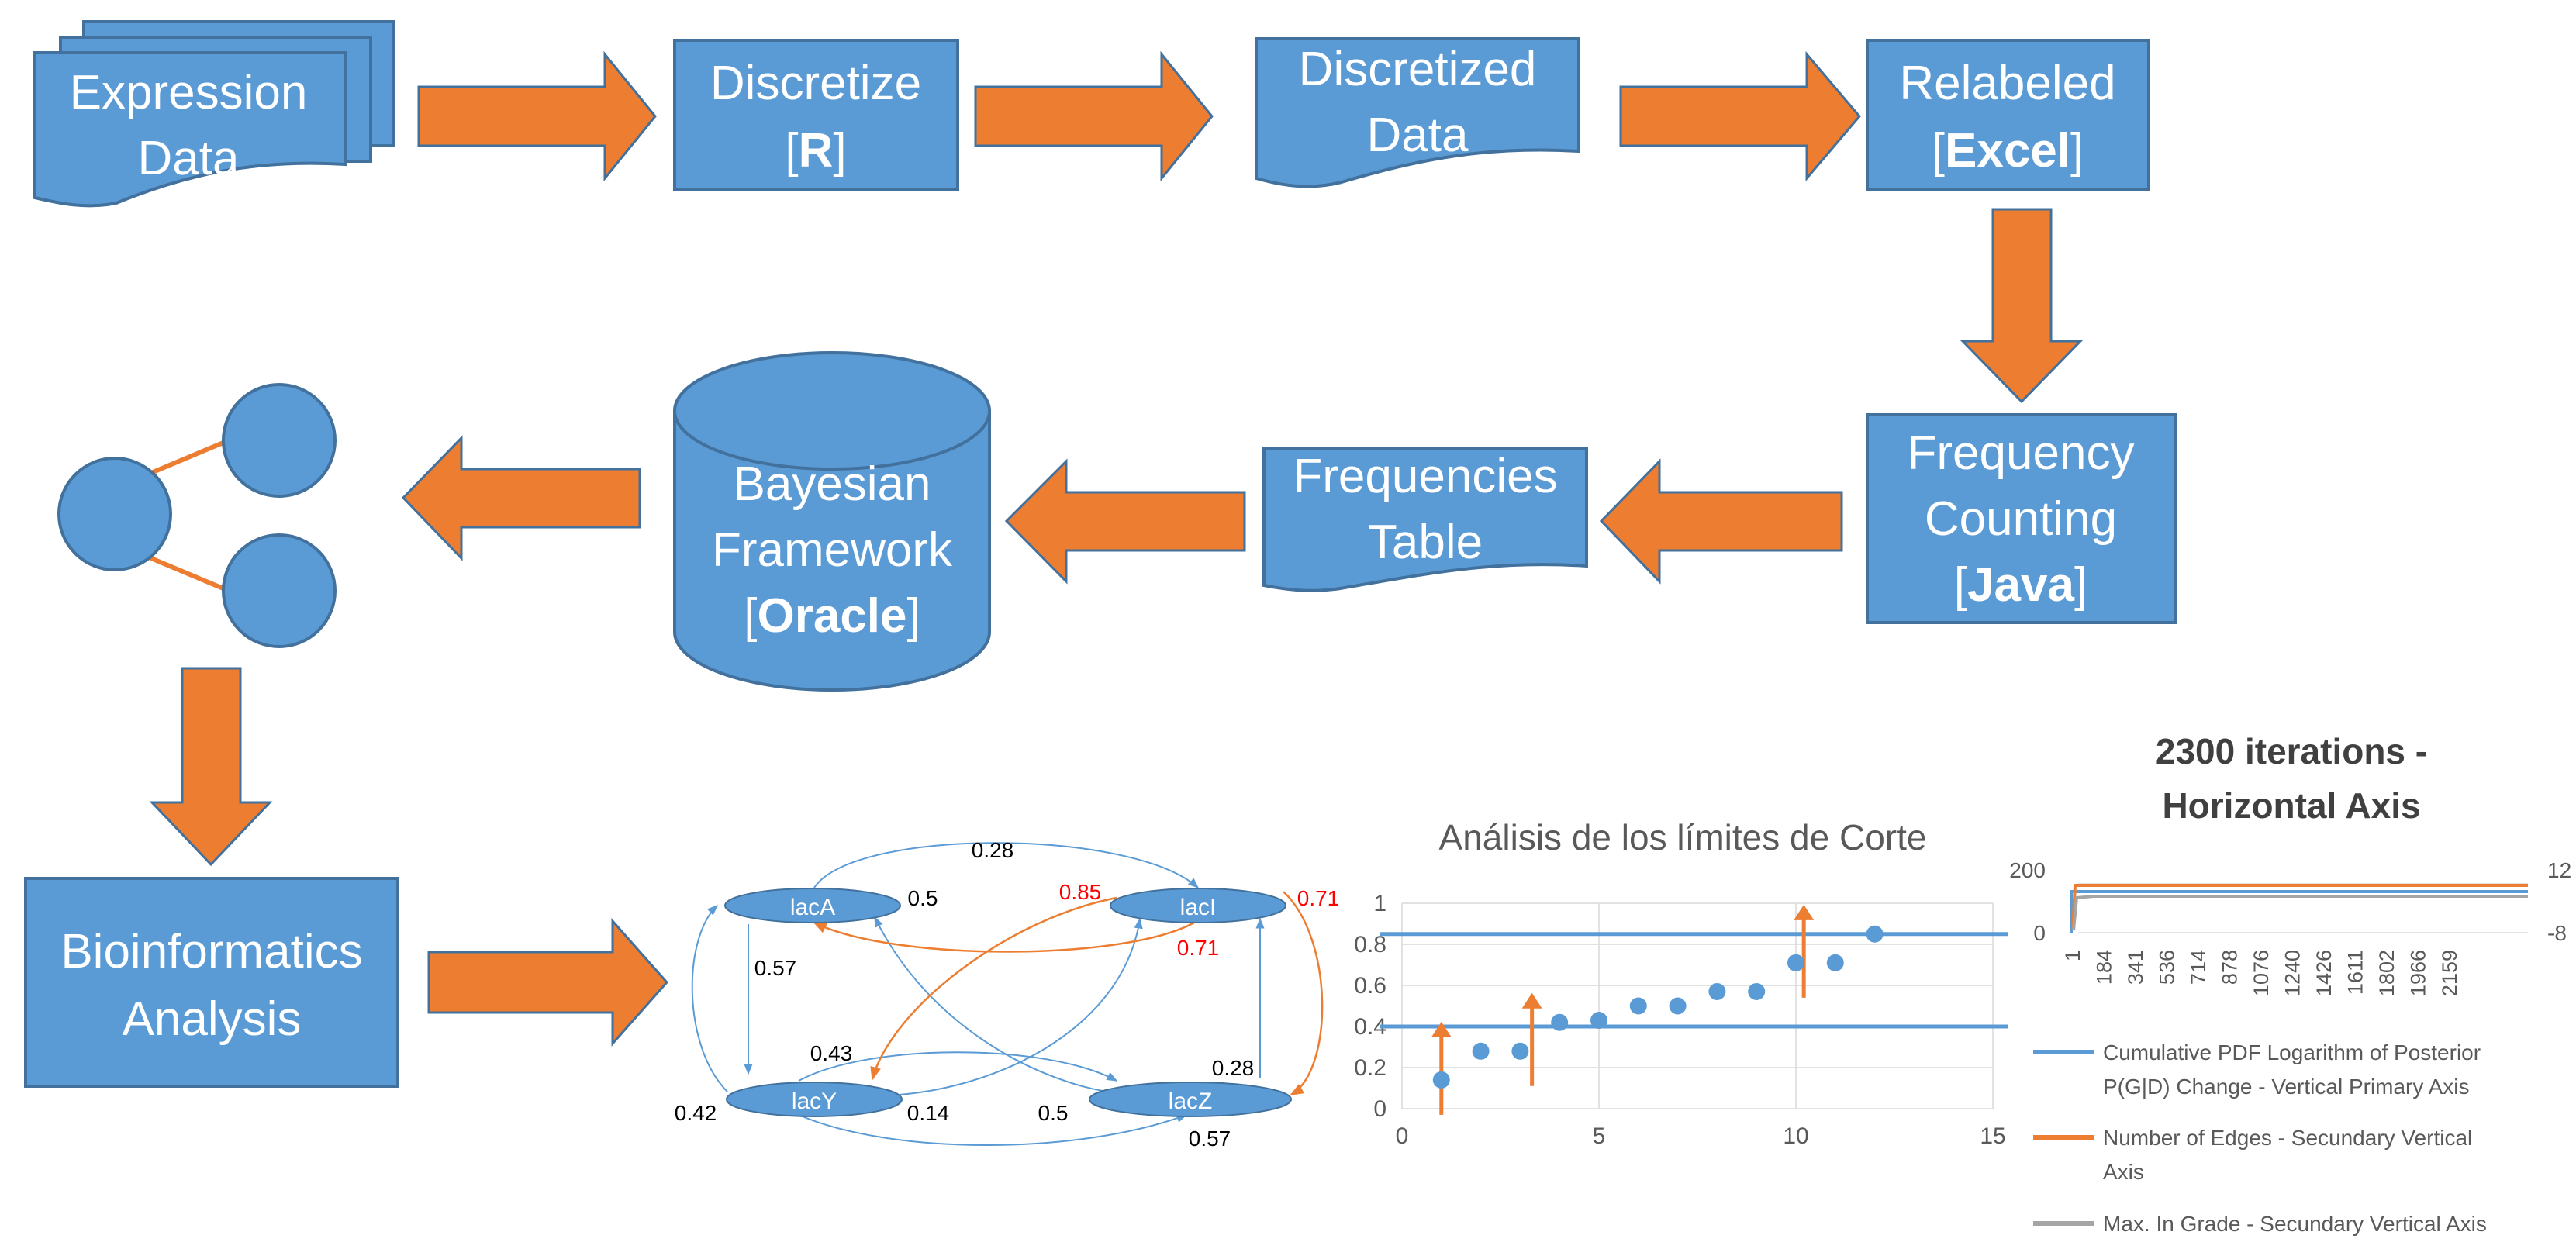 This screenshot has height=1249, width=2576. I want to click on iterations-x-tick-label: 341, so click(2135, 967).